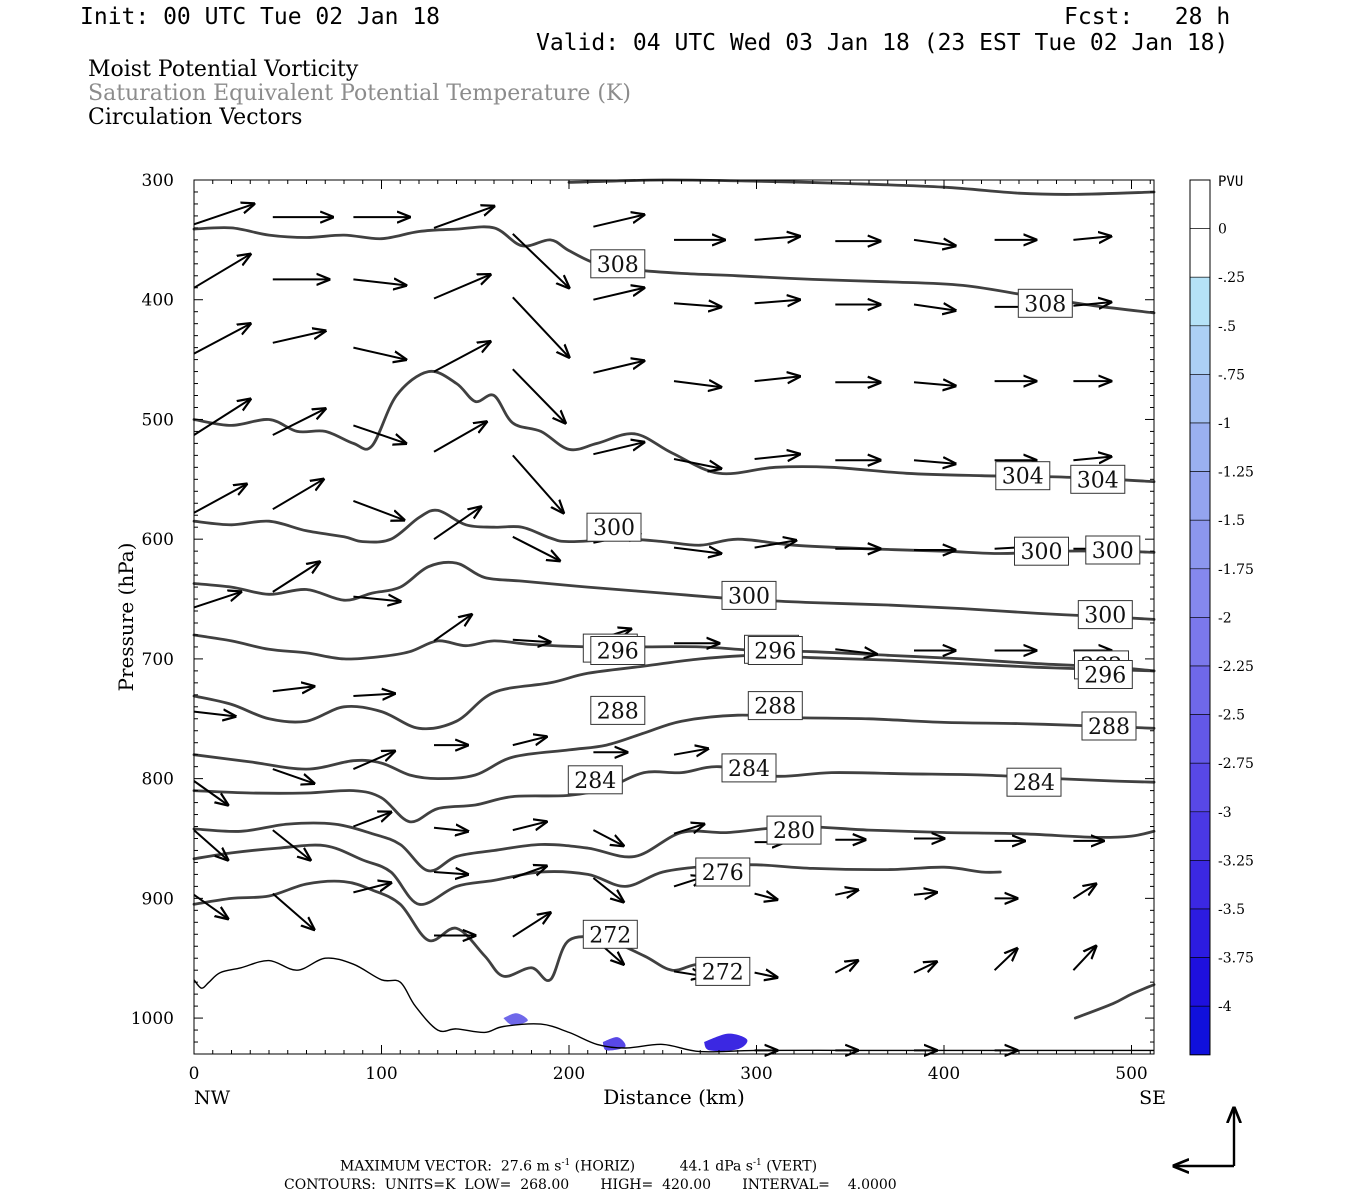 The image size is (1350, 1200). What do you see at coordinates (1230, 182) in the screenshot?
I see `colorbar-units: PVU` at bounding box center [1230, 182].